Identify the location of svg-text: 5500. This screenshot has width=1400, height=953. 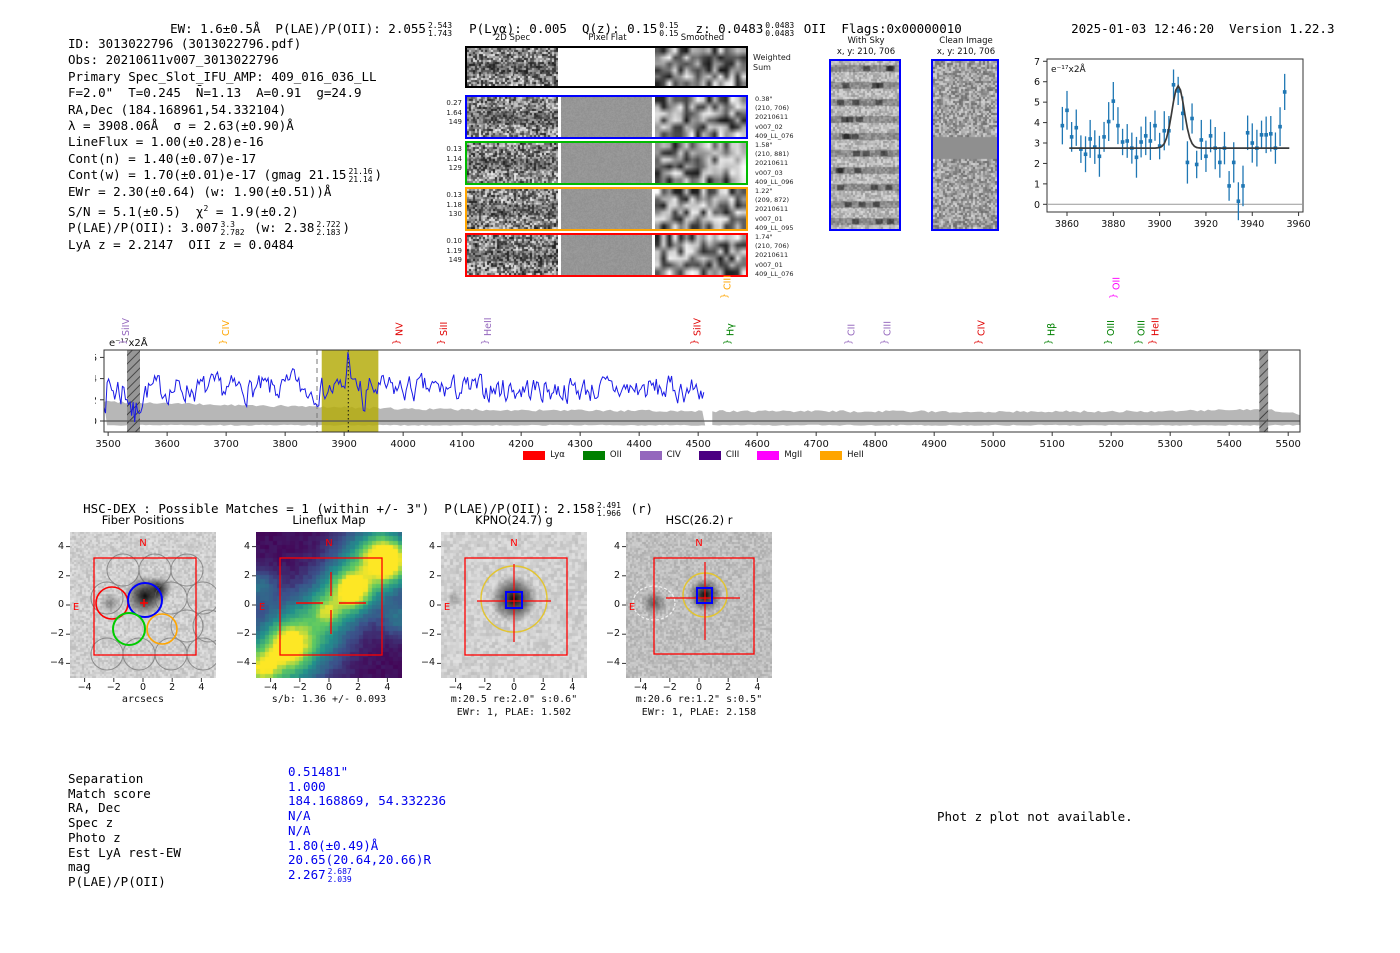
(1287, 444).